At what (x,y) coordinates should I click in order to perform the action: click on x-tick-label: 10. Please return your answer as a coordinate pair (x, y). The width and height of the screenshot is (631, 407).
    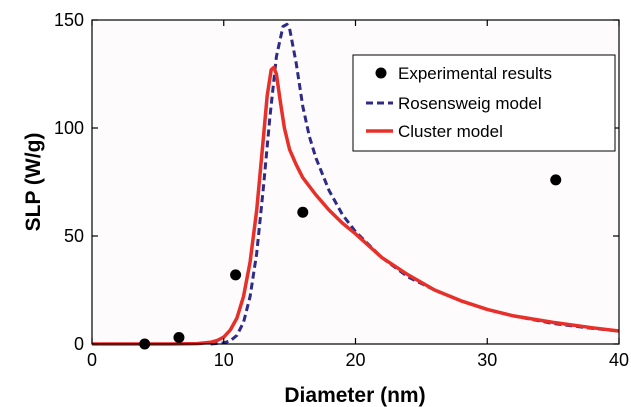
    Looking at the image, I should click on (224, 360).